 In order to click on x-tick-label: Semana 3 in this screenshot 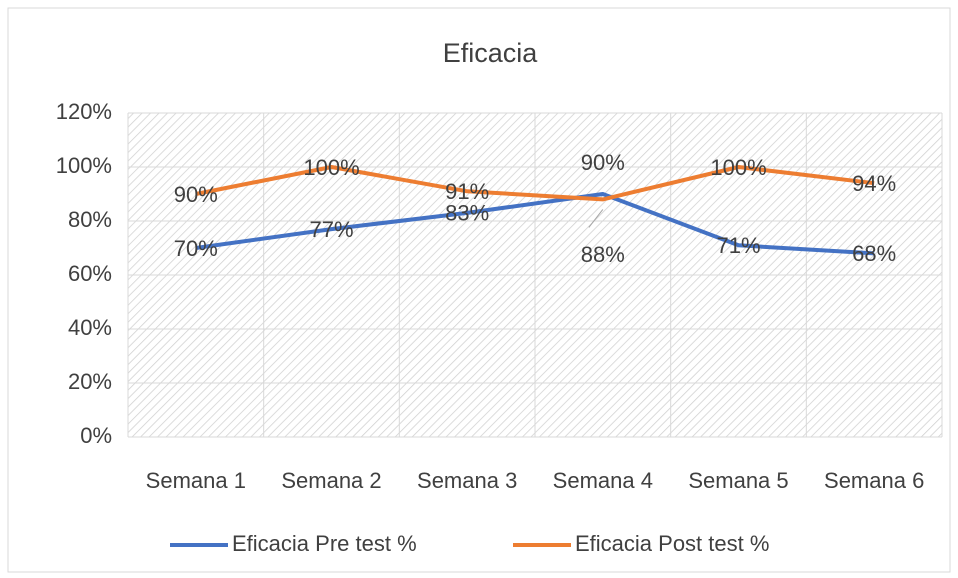, I will do `click(467, 480)`.